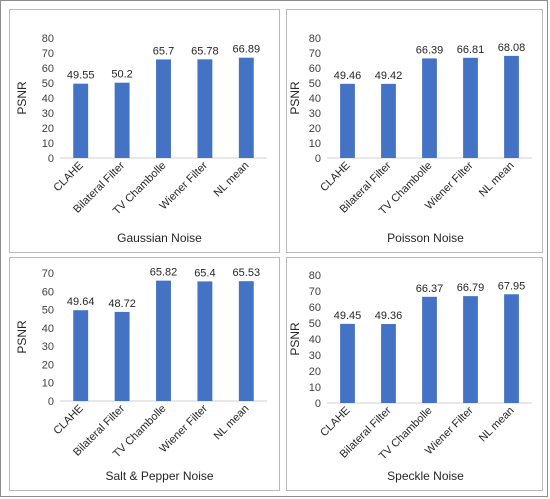 This screenshot has height=499, width=550. Describe the element at coordinates (389, 76) in the screenshot. I see `bar-value-label: 49.42` at that location.